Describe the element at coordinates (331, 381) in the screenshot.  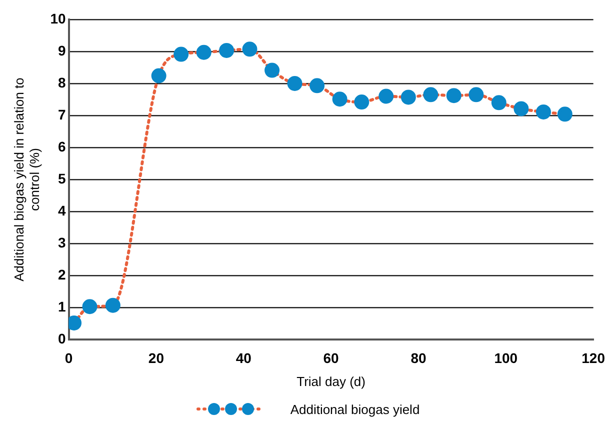
I see `x-axis-title: Trial day (d)` at that location.